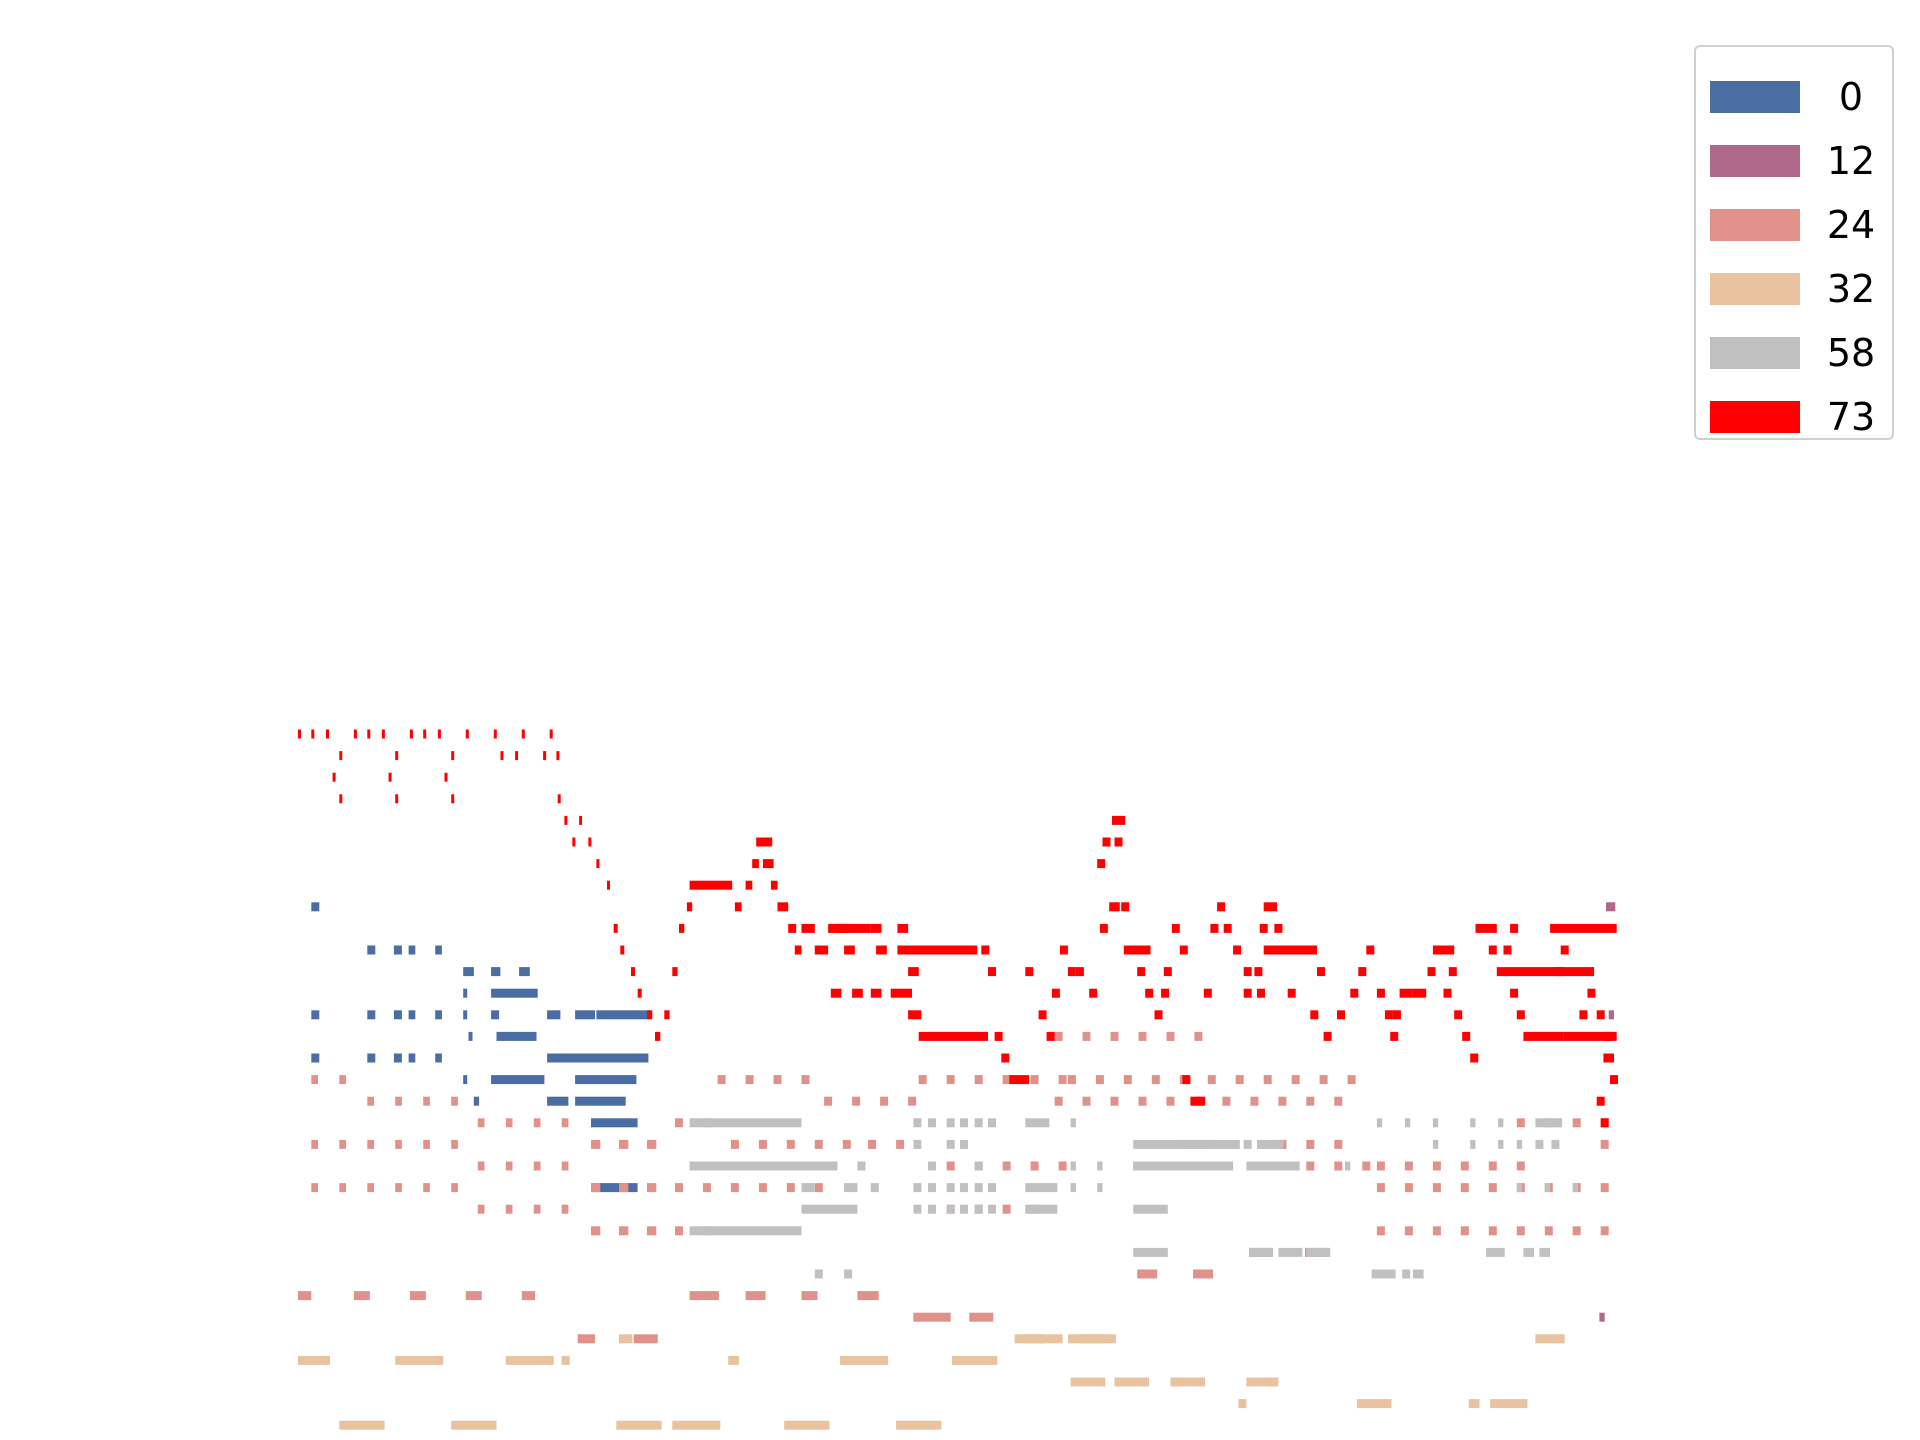  Describe the element at coordinates (1793, 285) in the screenshot. I see `legend-item-32: 32` at that location.